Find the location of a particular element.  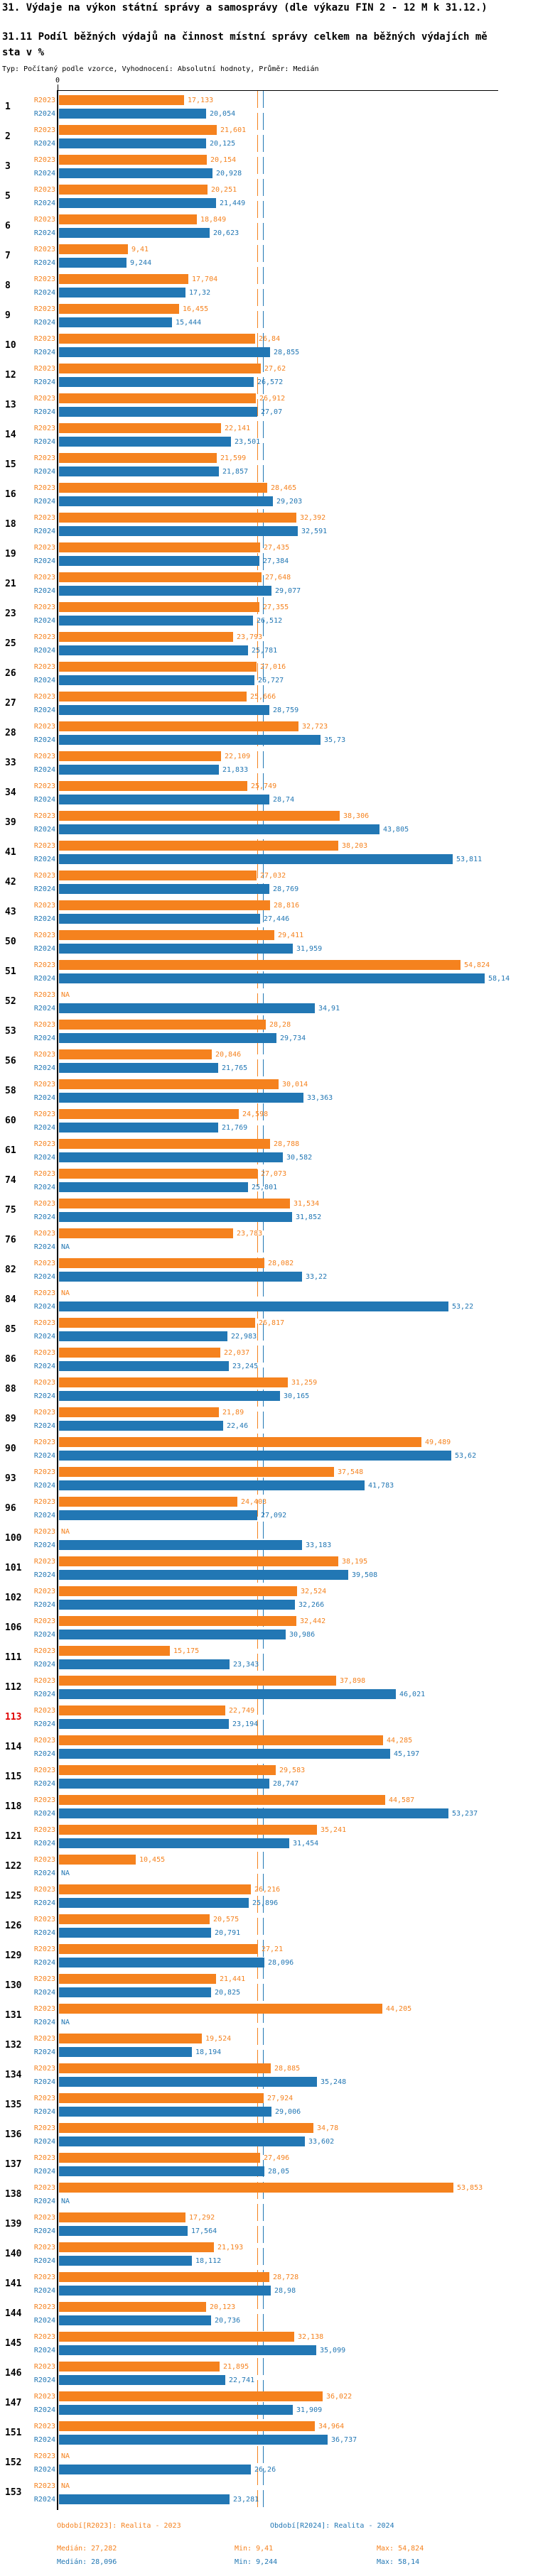

value-label-2023: NA is located at coordinates (65, 1293).